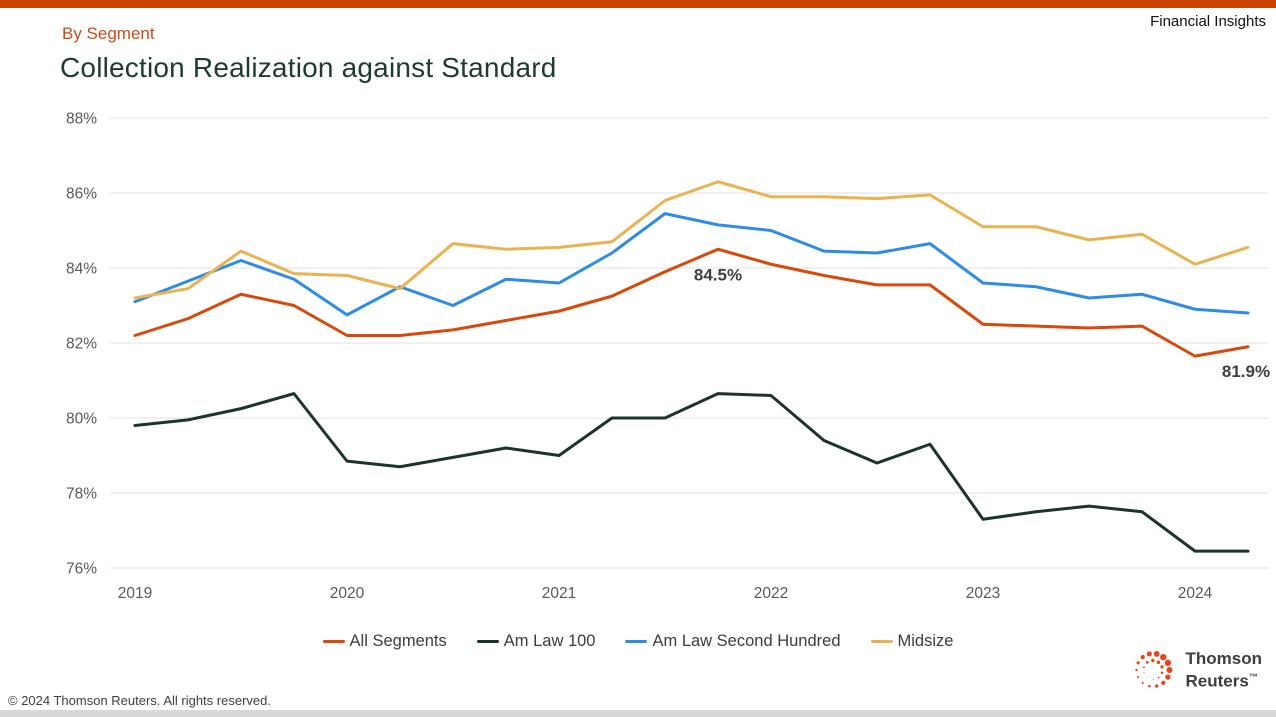 The height and width of the screenshot is (717, 1276). Describe the element at coordinates (135, 593) in the screenshot. I see `x-axis-tick-label: 2019` at that location.